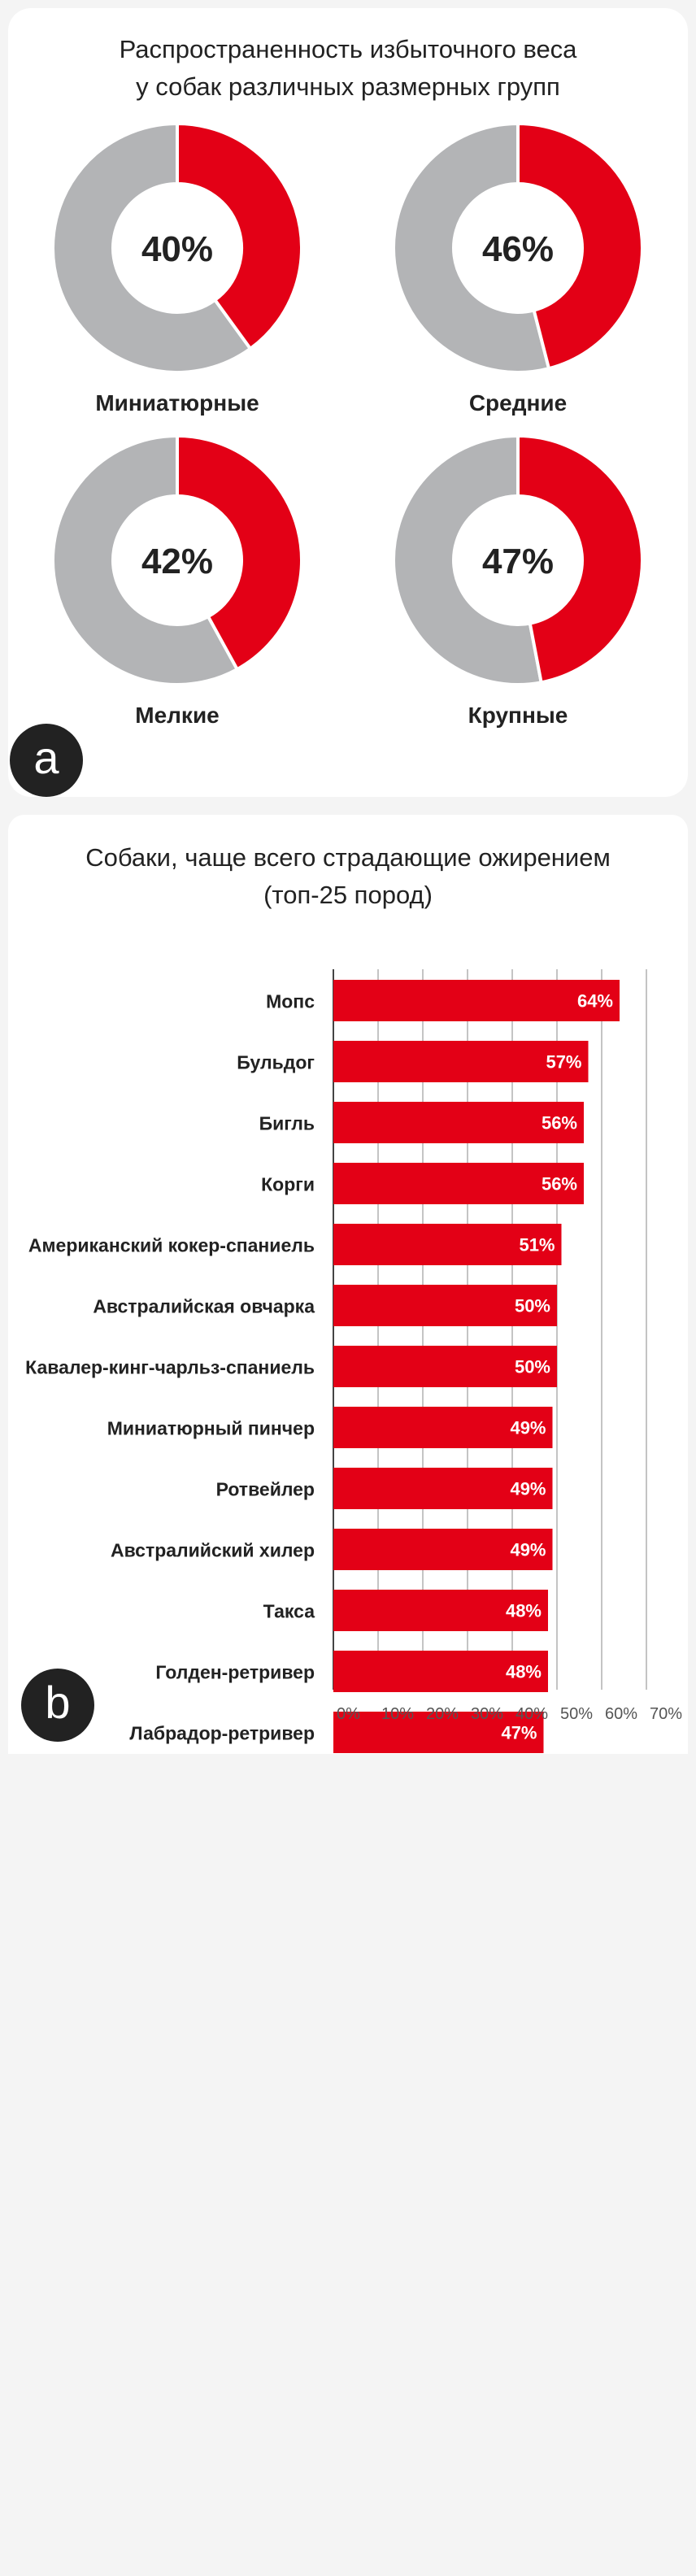 The image size is (696, 2576). I want to click on bar-category-label: Бульдог, so click(276, 1062).